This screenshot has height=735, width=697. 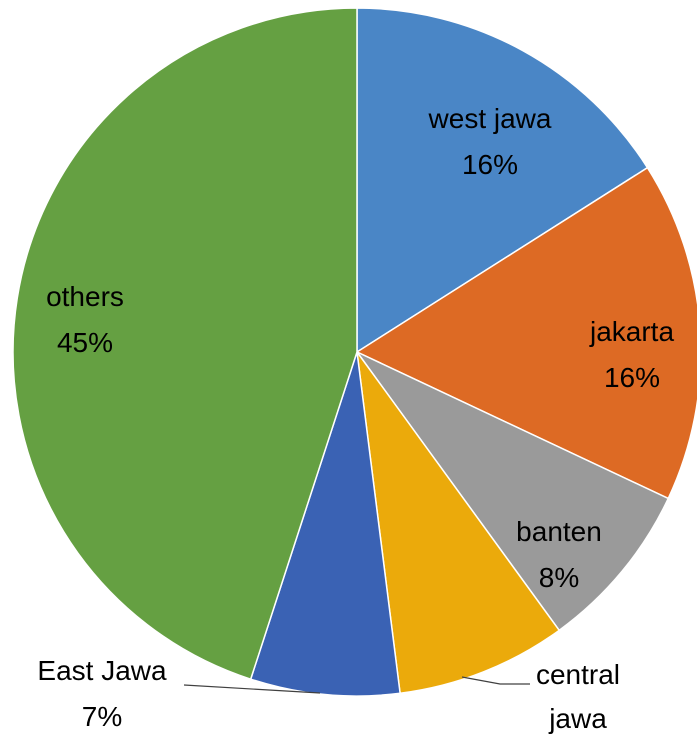 What do you see at coordinates (577, 718) in the screenshot?
I see `label-central-jawa-name-line2: jawa` at bounding box center [577, 718].